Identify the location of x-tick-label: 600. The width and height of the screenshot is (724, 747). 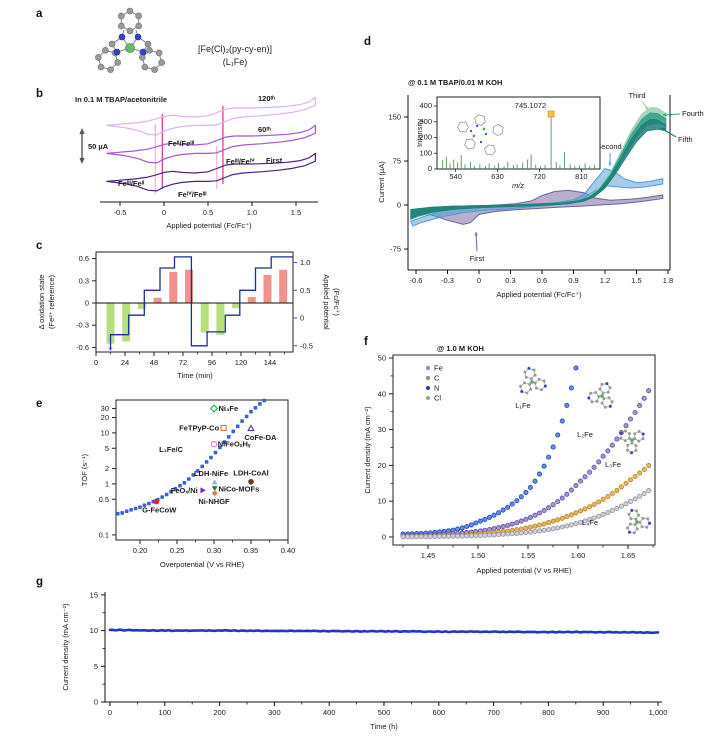
(439, 712).